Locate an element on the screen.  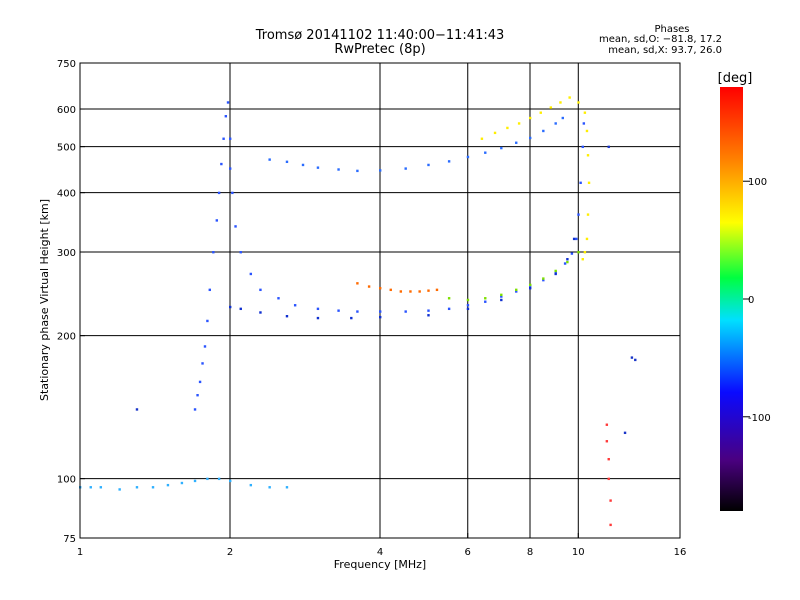
y-tick-label: 500 is located at coordinates (66, 148).